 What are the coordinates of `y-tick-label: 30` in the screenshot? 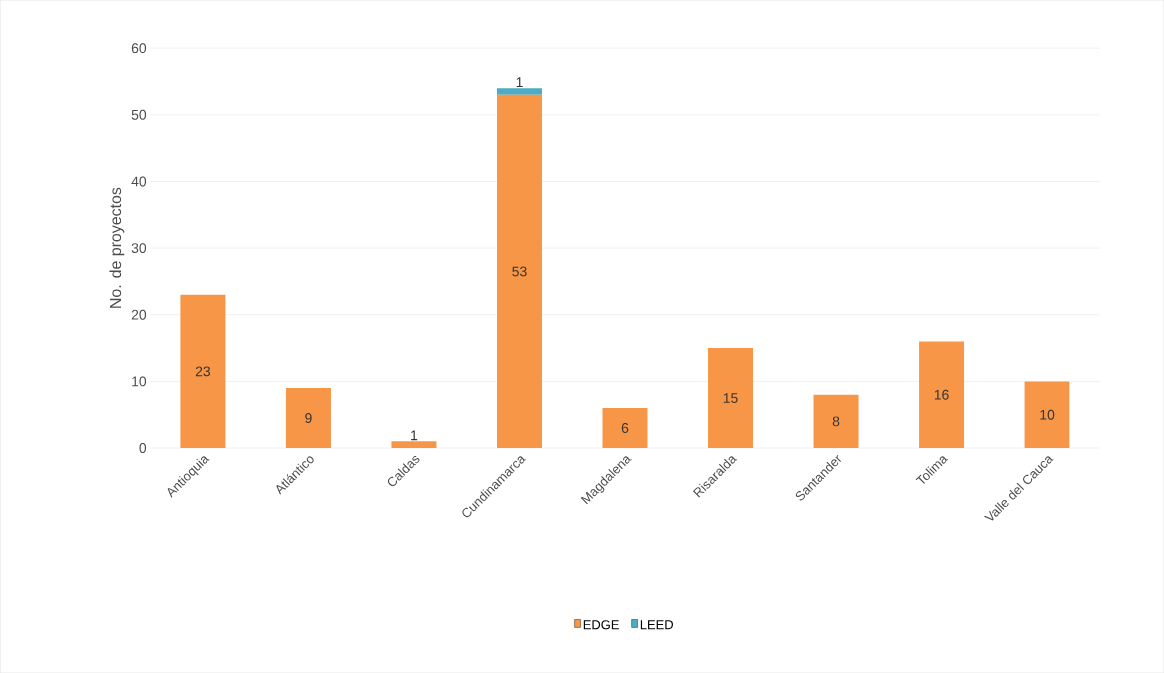 It's located at (139, 248).